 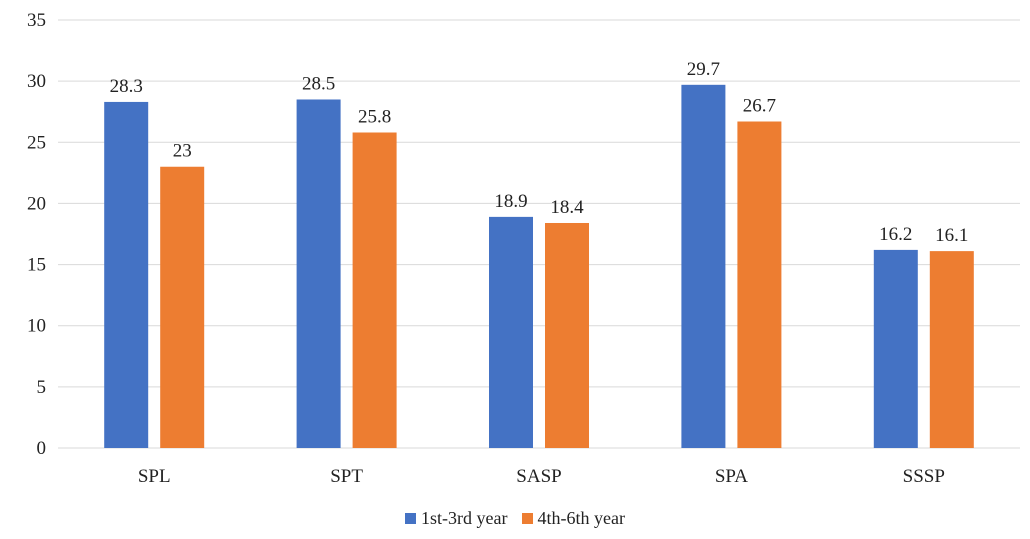 What do you see at coordinates (36, 326) in the screenshot?
I see `y-tick-label: 10` at bounding box center [36, 326].